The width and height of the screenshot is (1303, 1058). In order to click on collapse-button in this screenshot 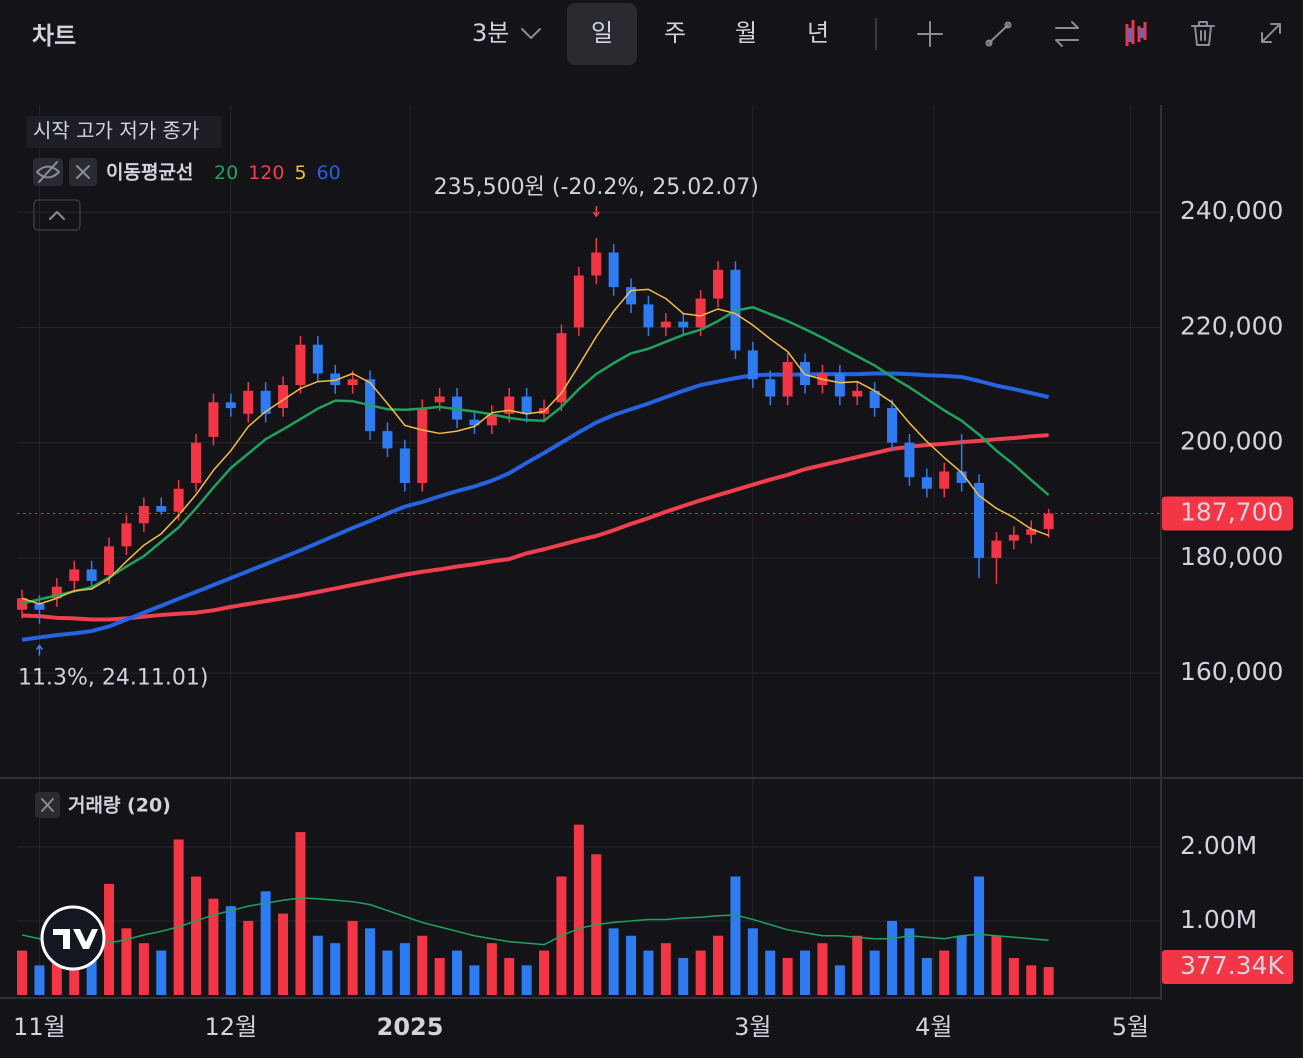, I will do `click(57, 215)`.